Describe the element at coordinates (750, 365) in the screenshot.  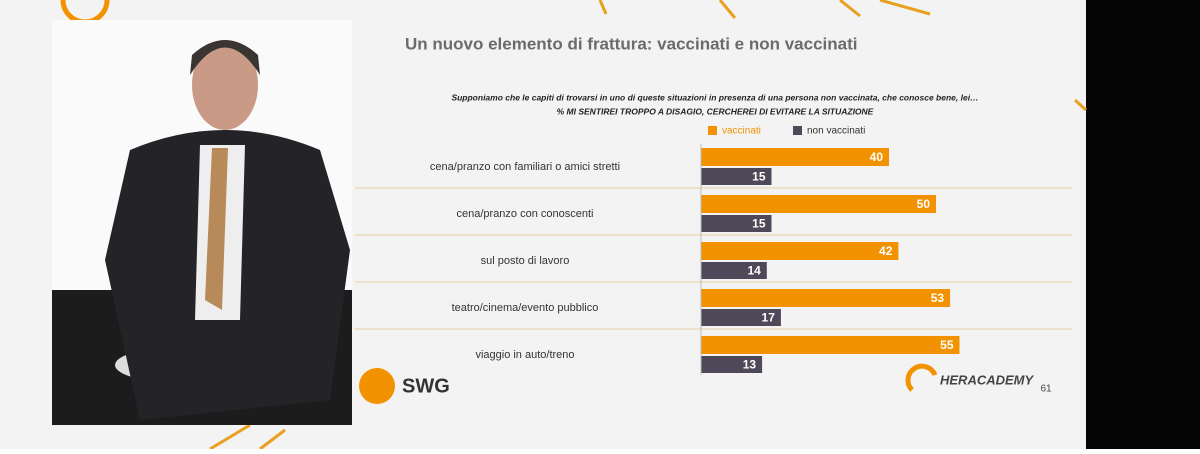
I see `value-label: 13` at that location.